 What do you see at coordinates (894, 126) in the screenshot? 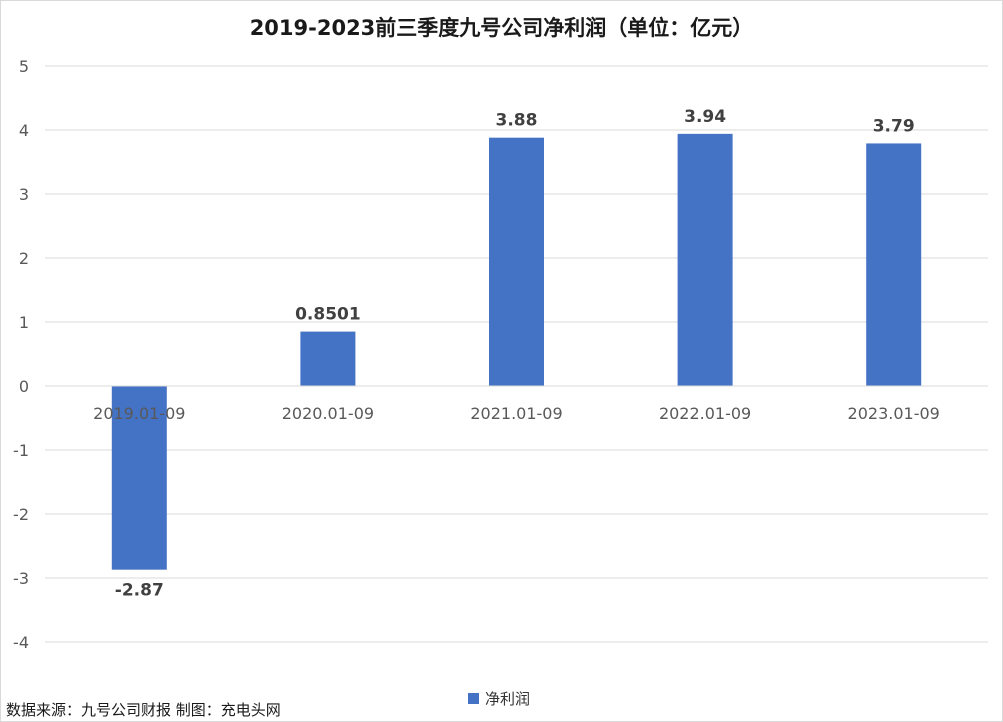
I see `data-label: 3.79` at bounding box center [894, 126].